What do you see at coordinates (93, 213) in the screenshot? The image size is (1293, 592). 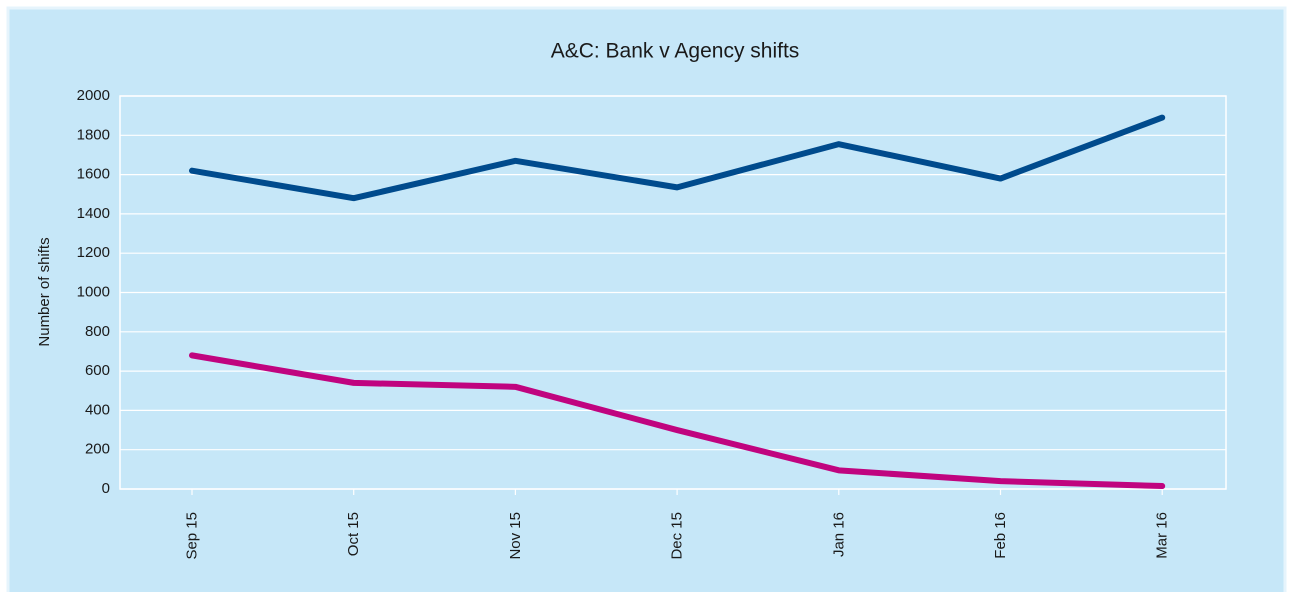 I see `y-tick-label: 1400` at bounding box center [93, 213].